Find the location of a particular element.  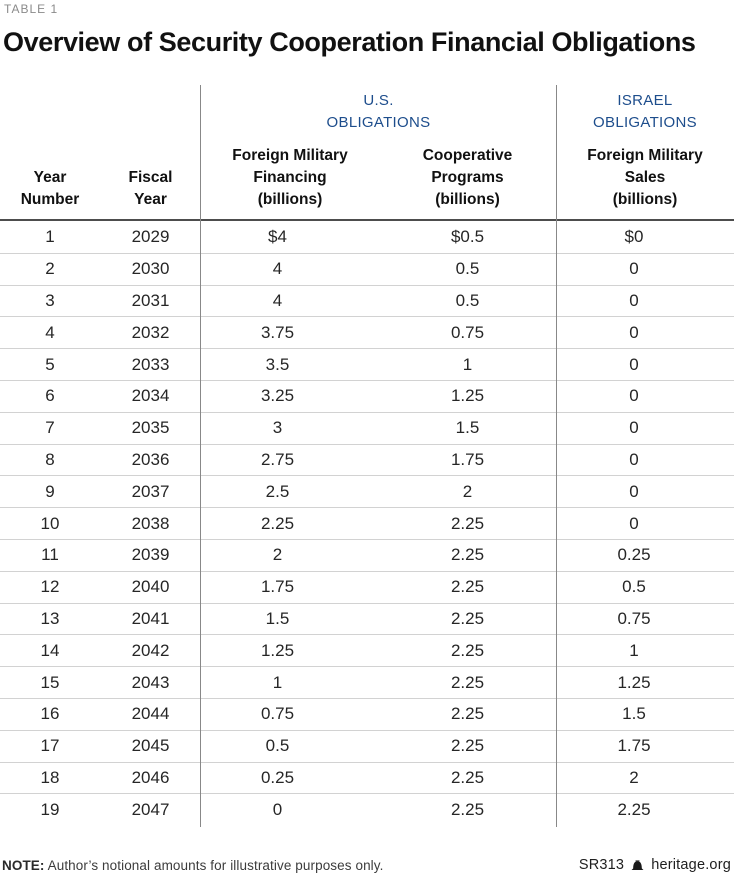

cell-year-number: 12 is located at coordinates (50, 587).